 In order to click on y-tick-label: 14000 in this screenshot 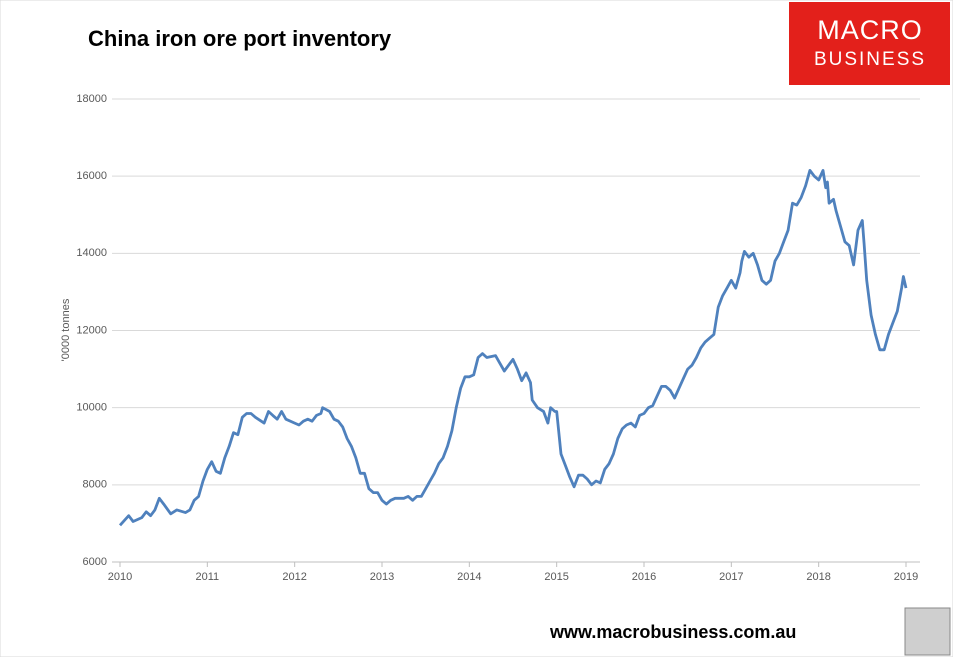, I will do `click(91, 253)`.